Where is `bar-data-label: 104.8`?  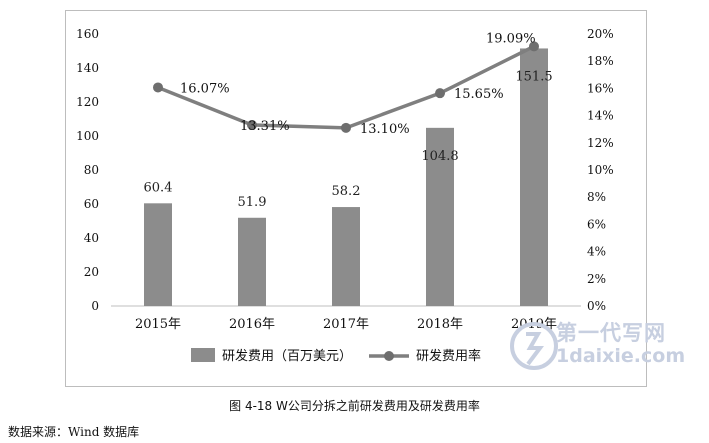 bar-data-label: 104.8 is located at coordinates (439, 156).